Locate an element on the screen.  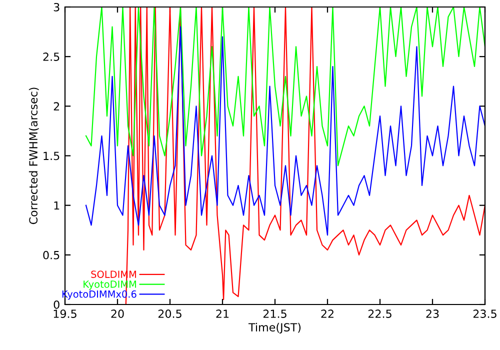
y-tick-label: 2.5 is located at coordinates (51, 56).